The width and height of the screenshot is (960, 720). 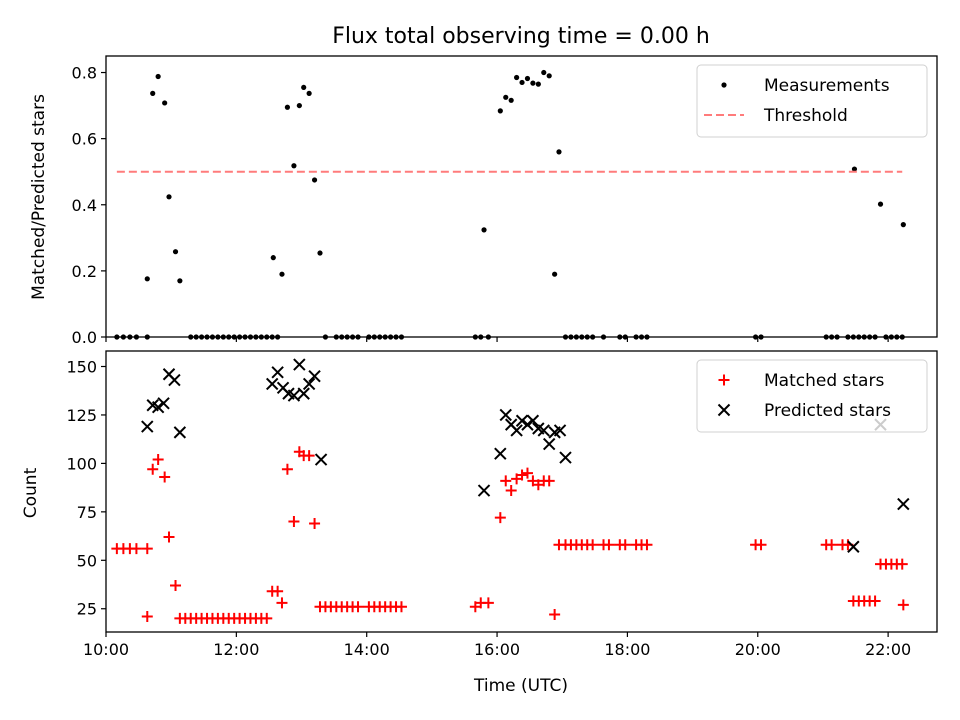 What do you see at coordinates (805, 116) in the screenshot?
I see `legend-label: Threshold` at bounding box center [805, 116].